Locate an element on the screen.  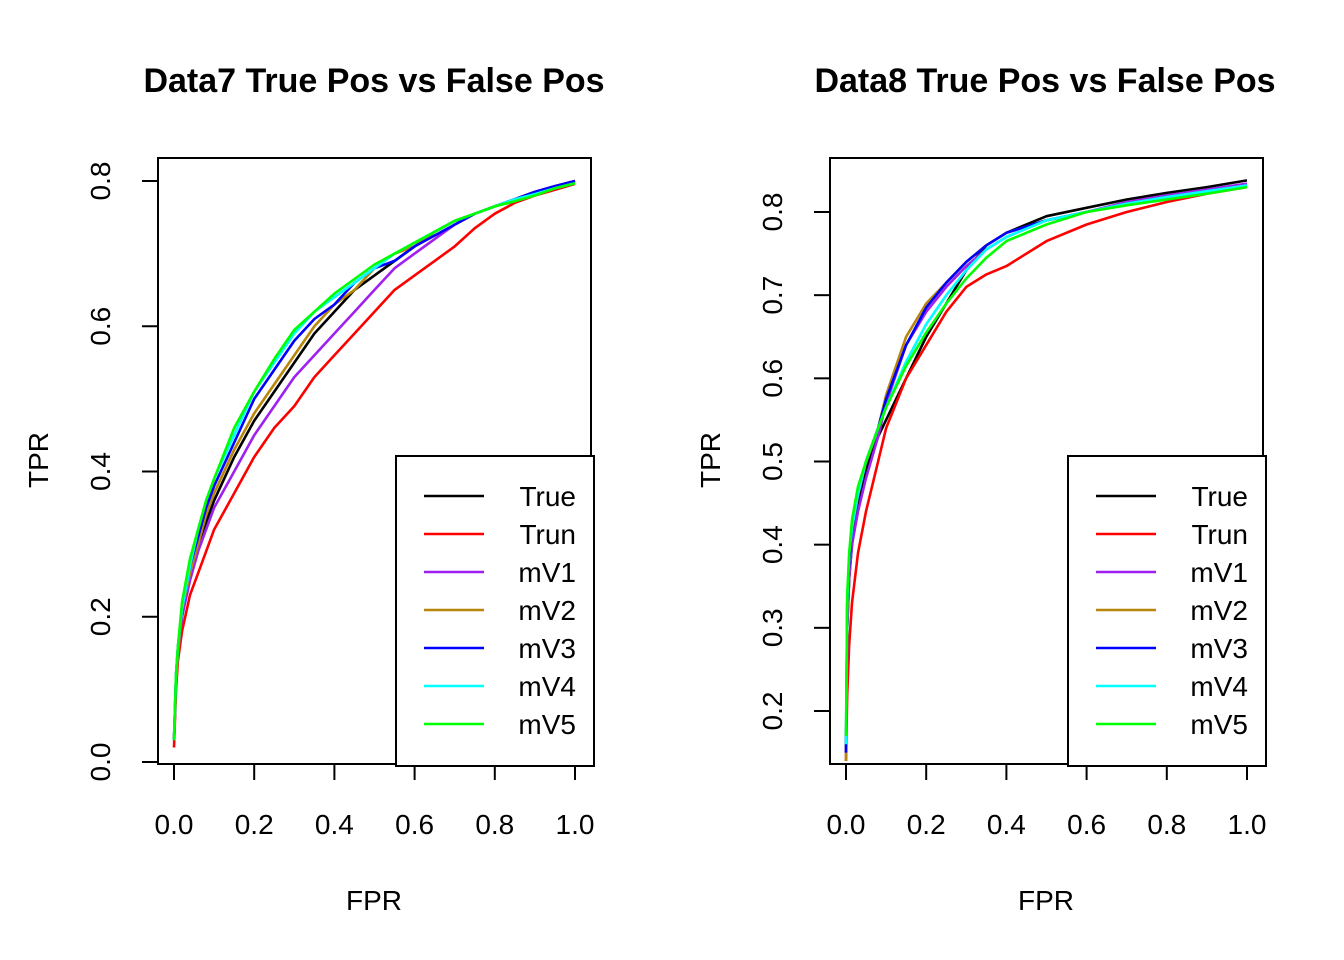
chart-title: Data8 True Pos vs False Pos is located at coordinates (1044, 81).